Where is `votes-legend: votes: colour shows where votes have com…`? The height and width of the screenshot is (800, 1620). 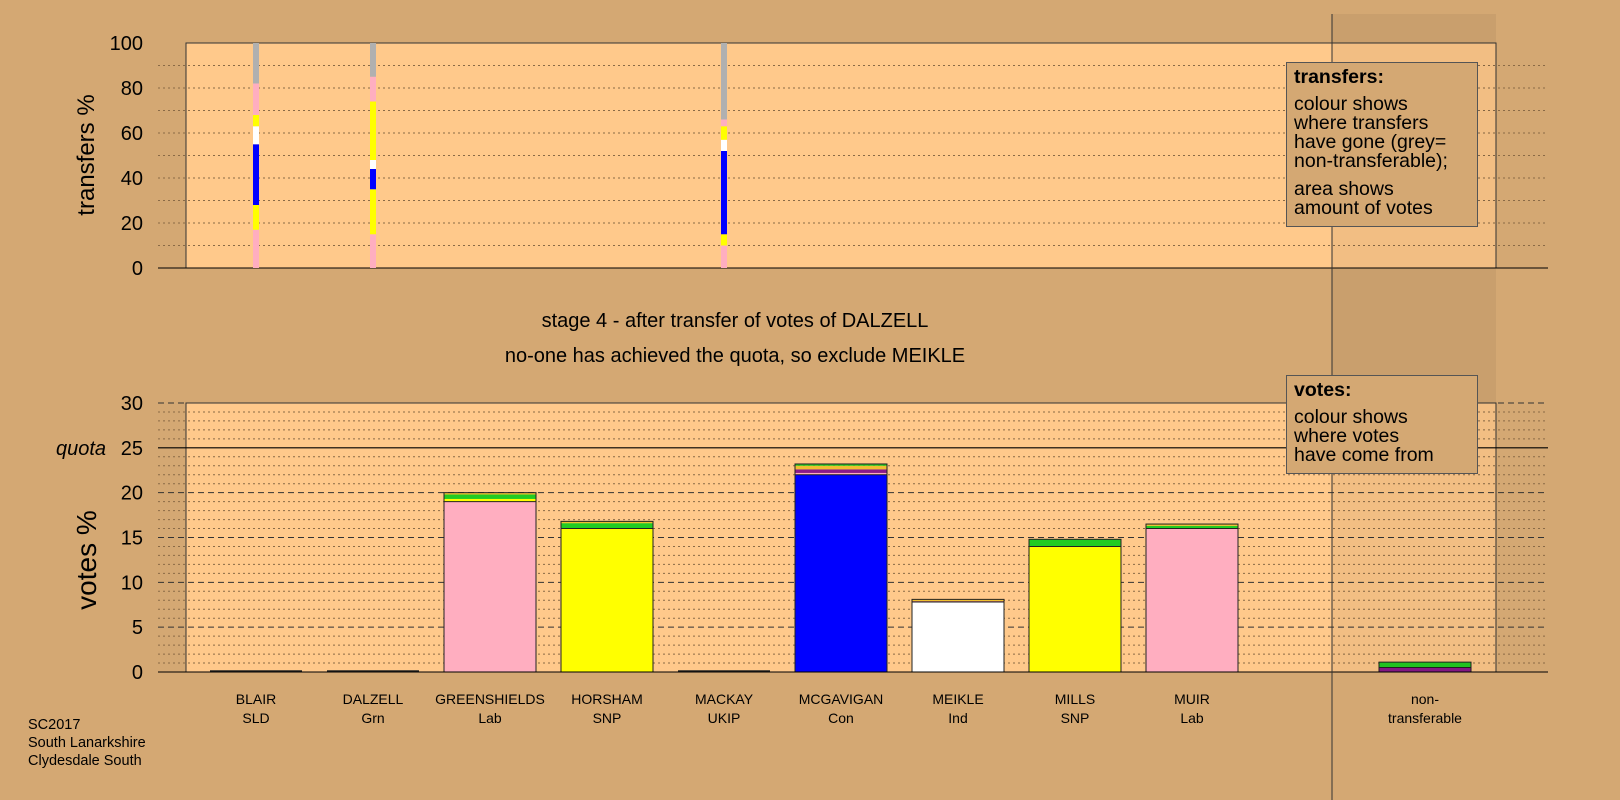
votes-legend: votes: colour shows where votes have com… is located at coordinates (1382, 424).